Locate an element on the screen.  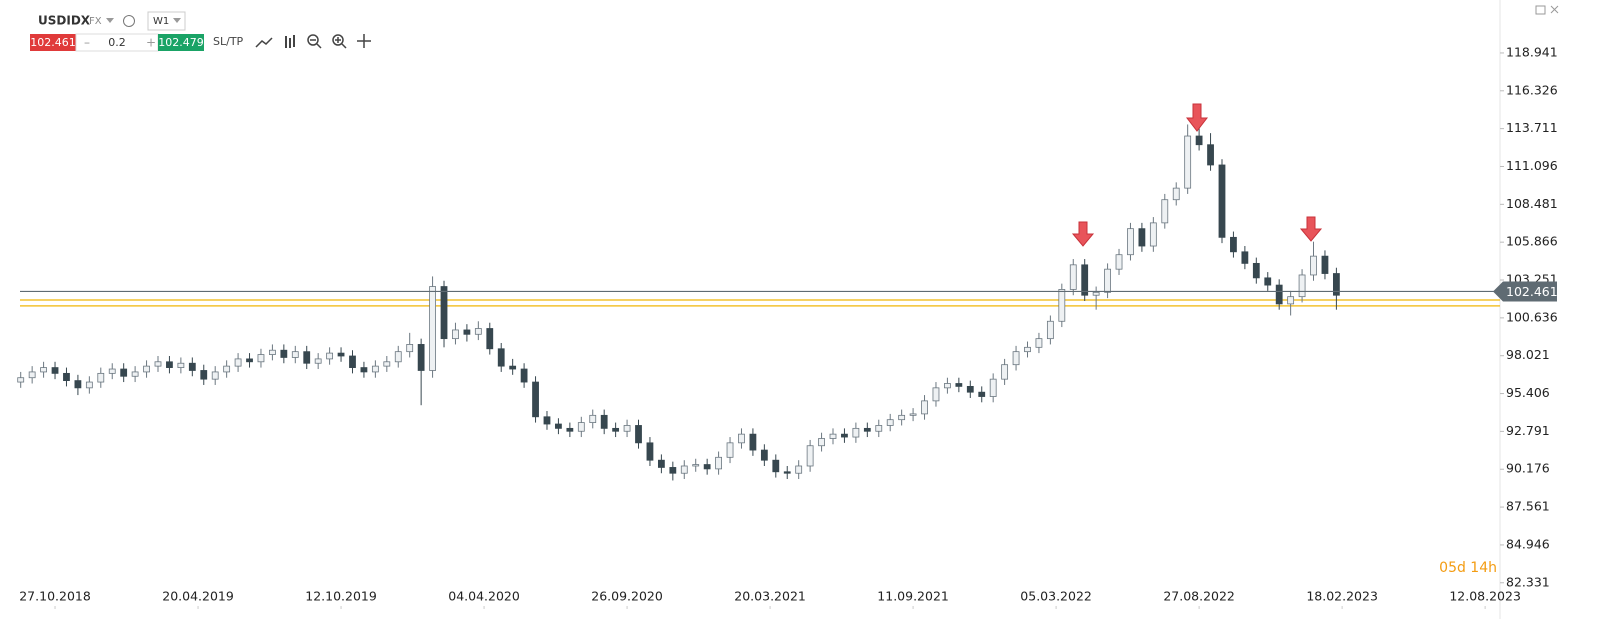
y-tick-label: 87.561 is located at coordinates (1528, 506).